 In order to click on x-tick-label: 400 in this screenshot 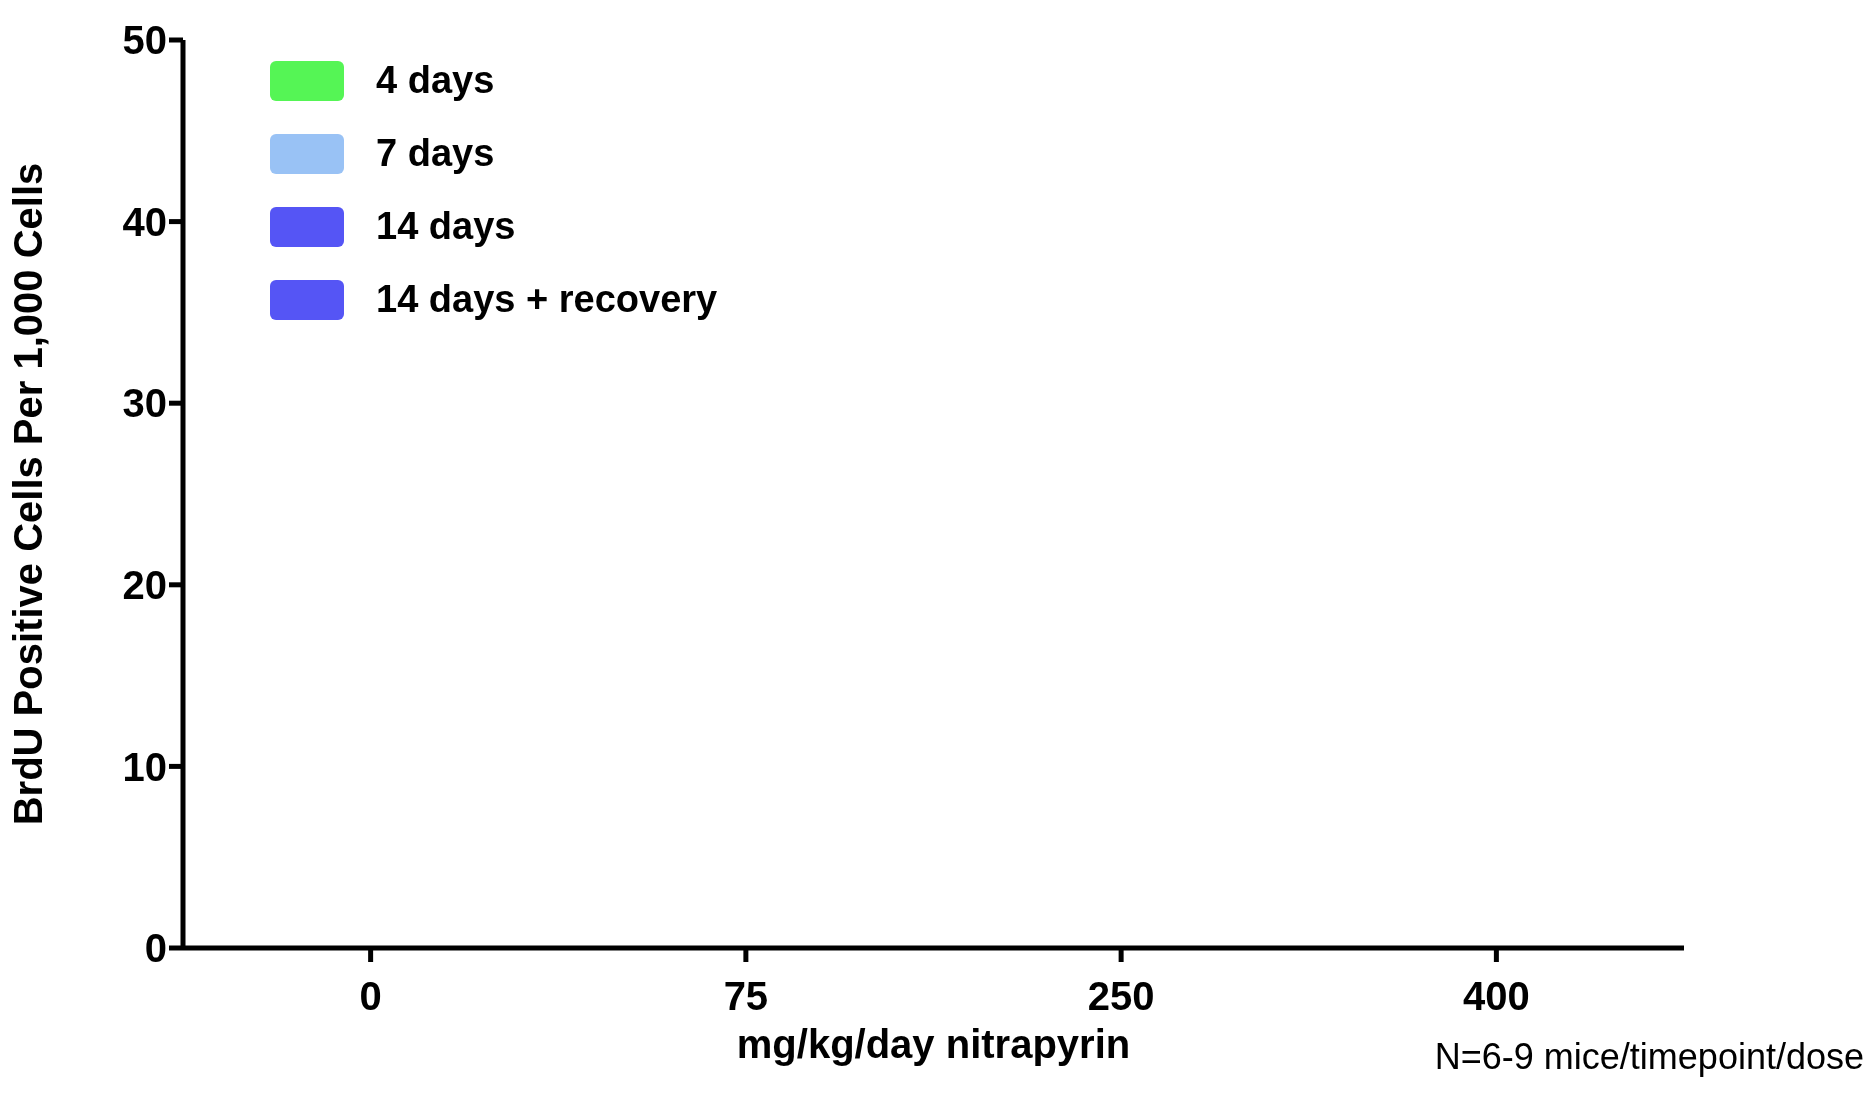, I will do `click(1496, 996)`.